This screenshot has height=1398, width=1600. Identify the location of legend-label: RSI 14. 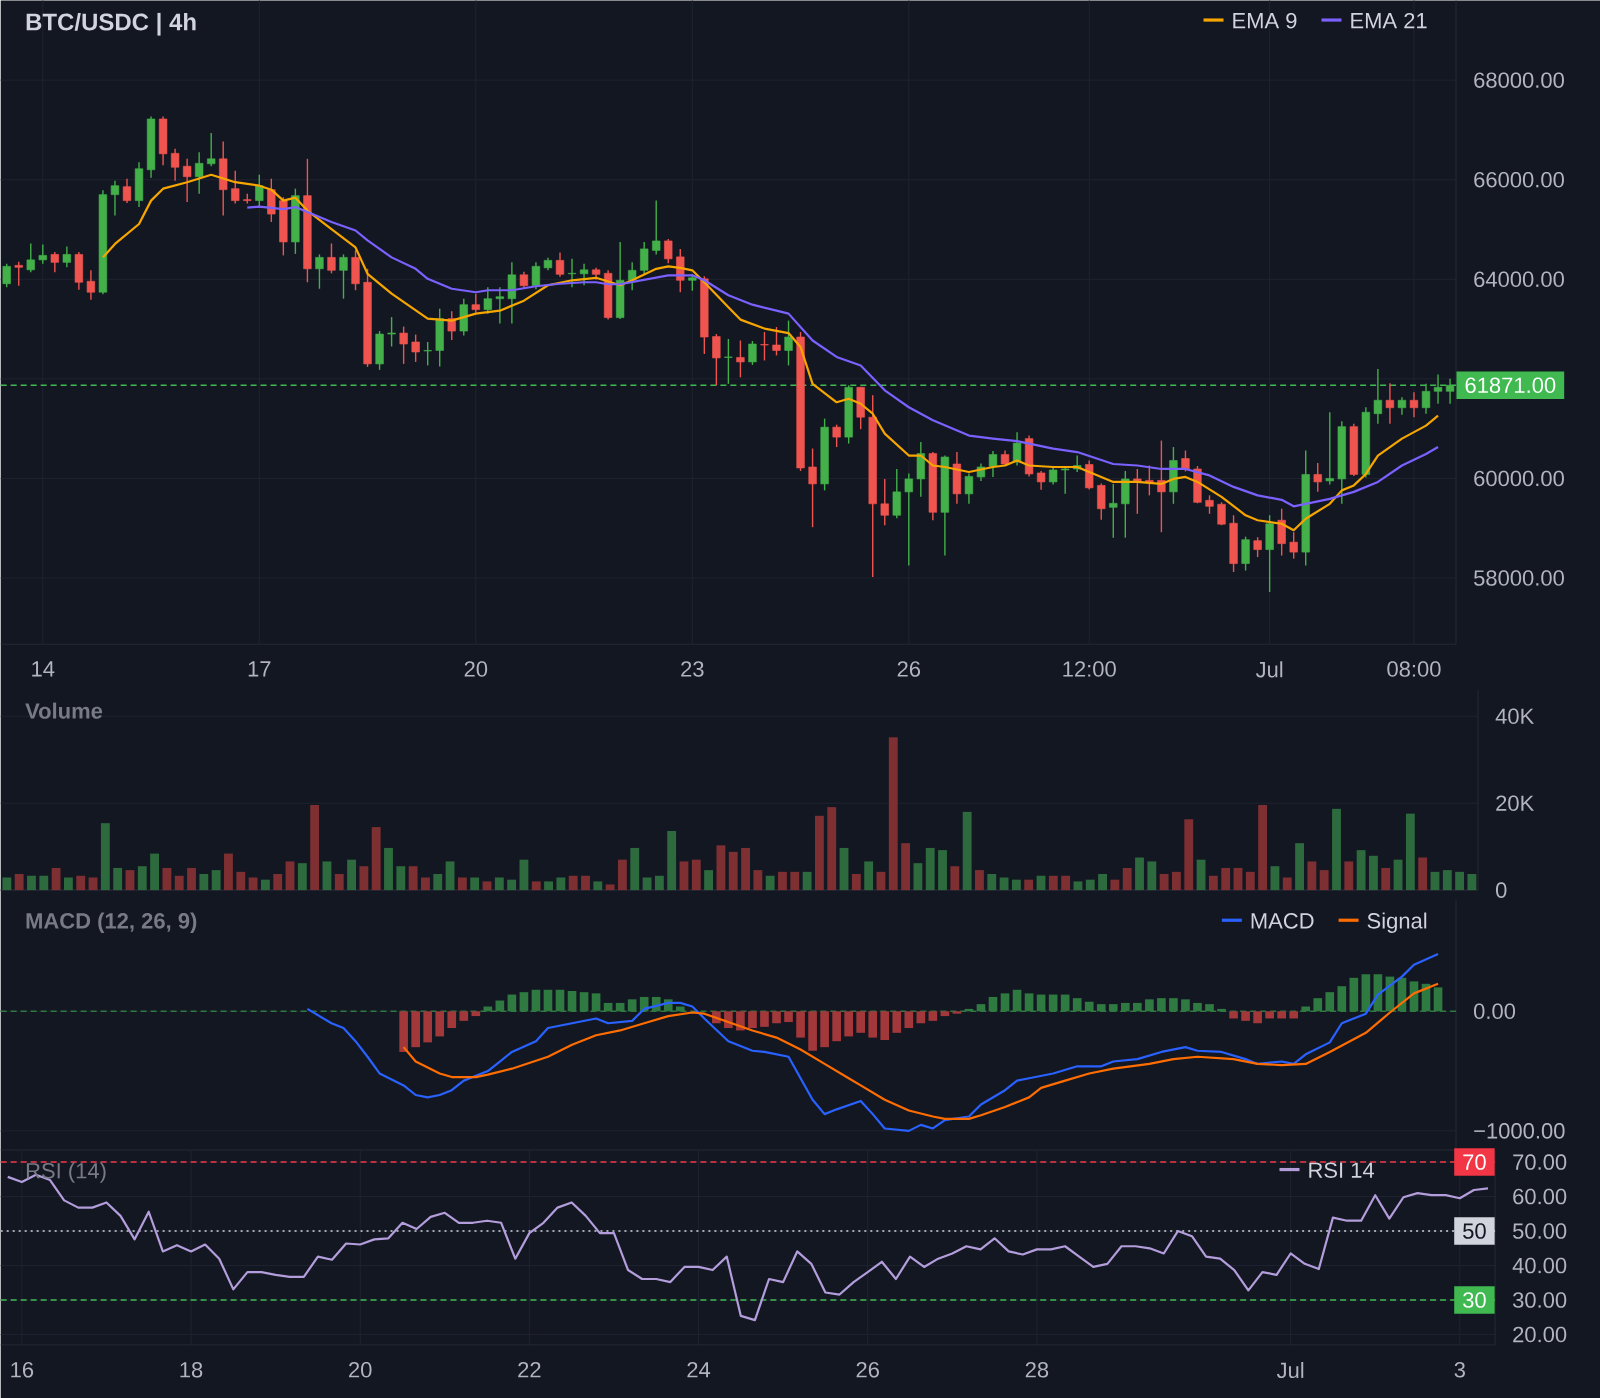
(1342, 1170).